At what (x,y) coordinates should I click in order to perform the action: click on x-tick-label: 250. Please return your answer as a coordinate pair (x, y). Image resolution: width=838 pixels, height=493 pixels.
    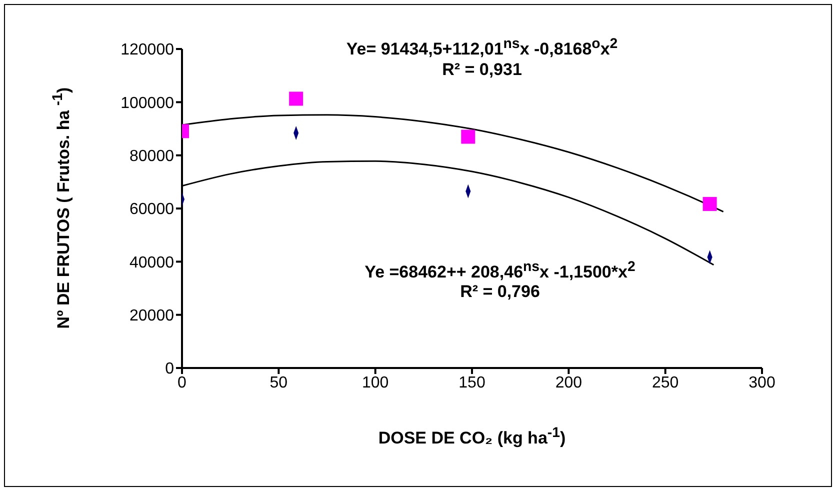
    Looking at the image, I should click on (665, 383).